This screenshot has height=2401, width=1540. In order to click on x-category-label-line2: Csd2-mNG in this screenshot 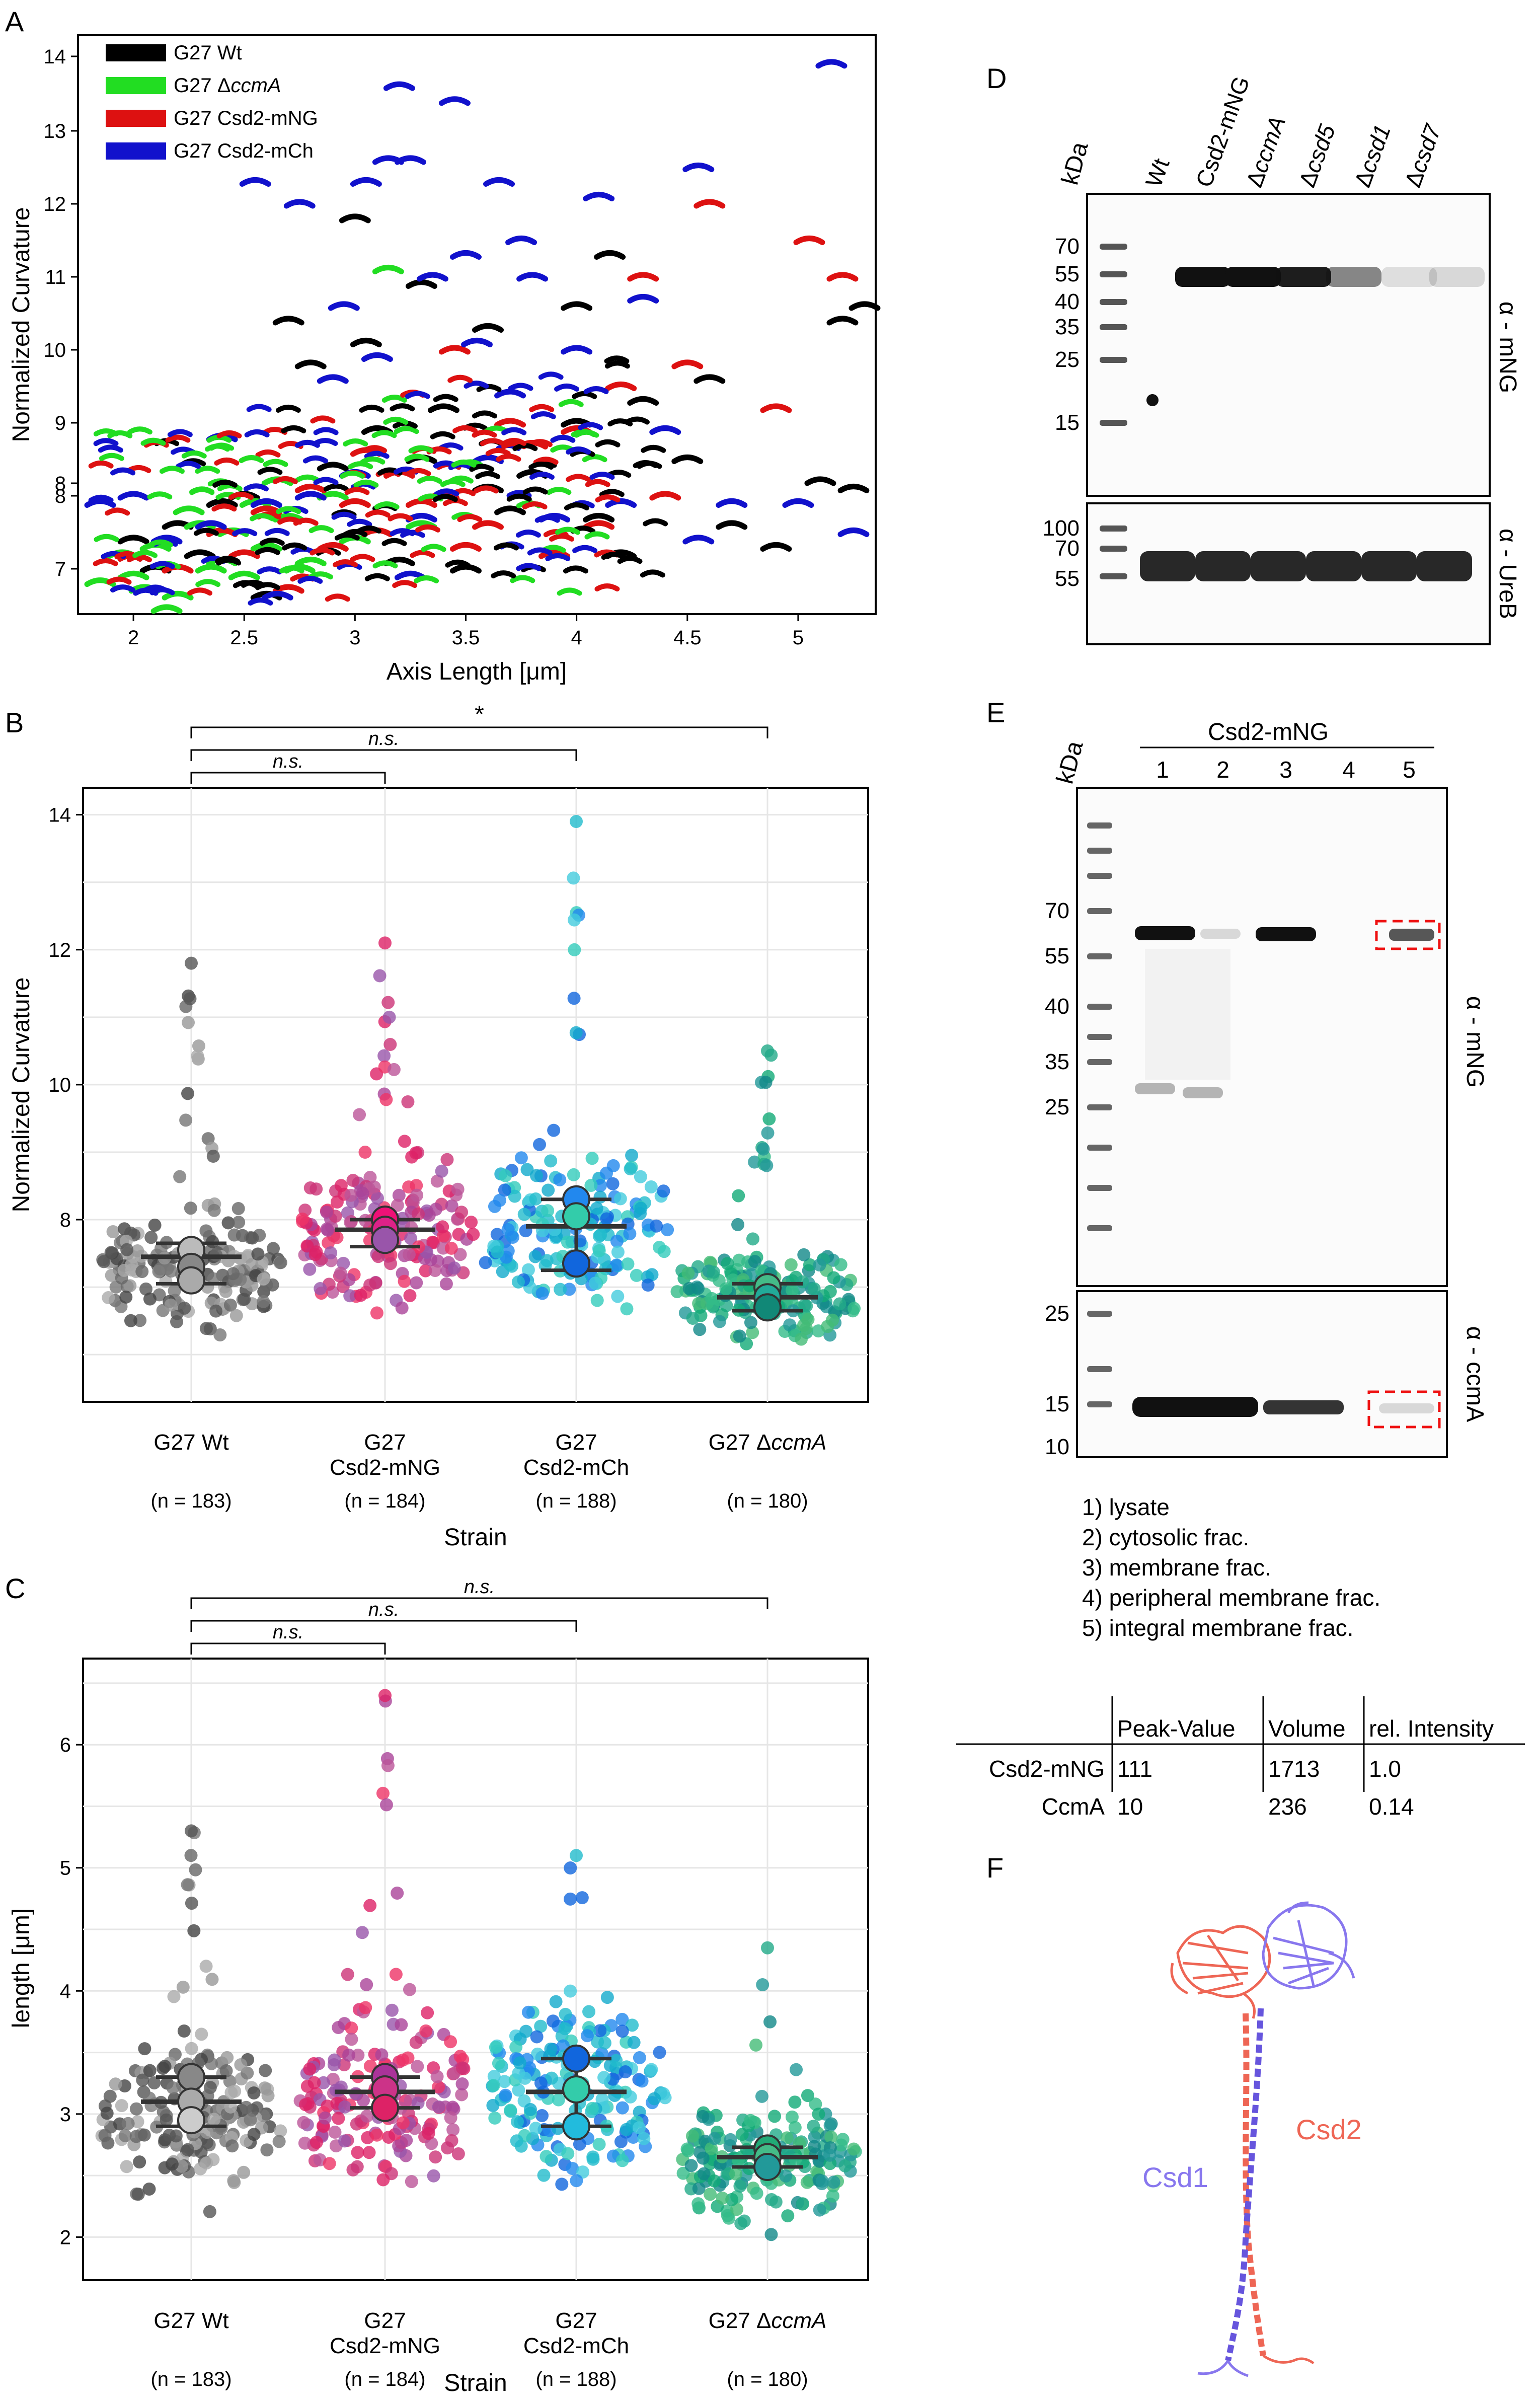, I will do `click(385, 1467)`.